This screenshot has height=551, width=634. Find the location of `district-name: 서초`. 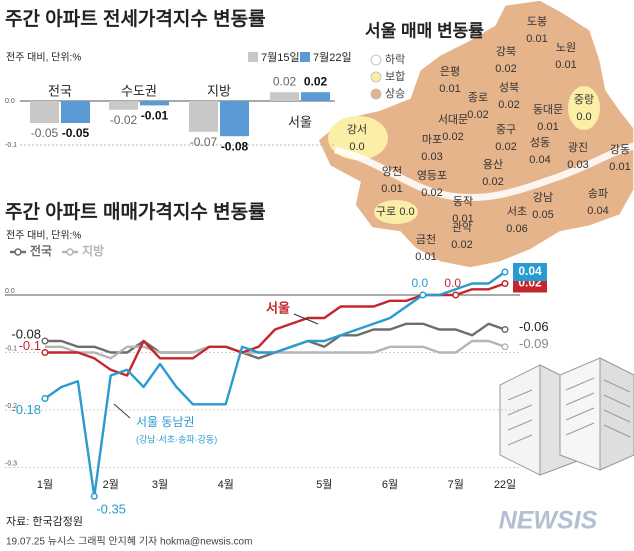

district-name: 서초 is located at coordinates (517, 211).